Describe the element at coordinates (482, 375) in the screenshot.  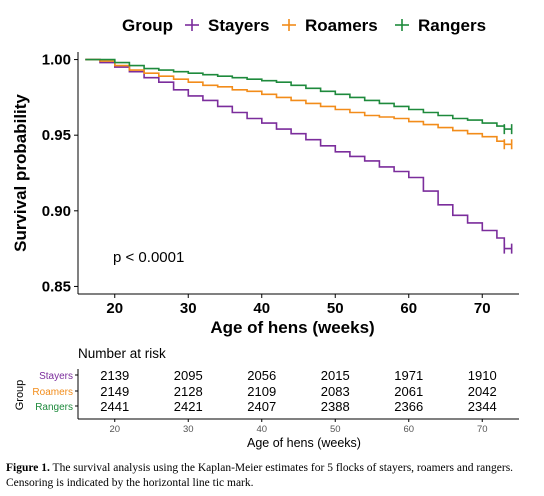
I see `risk-cell: 1910` at that location.